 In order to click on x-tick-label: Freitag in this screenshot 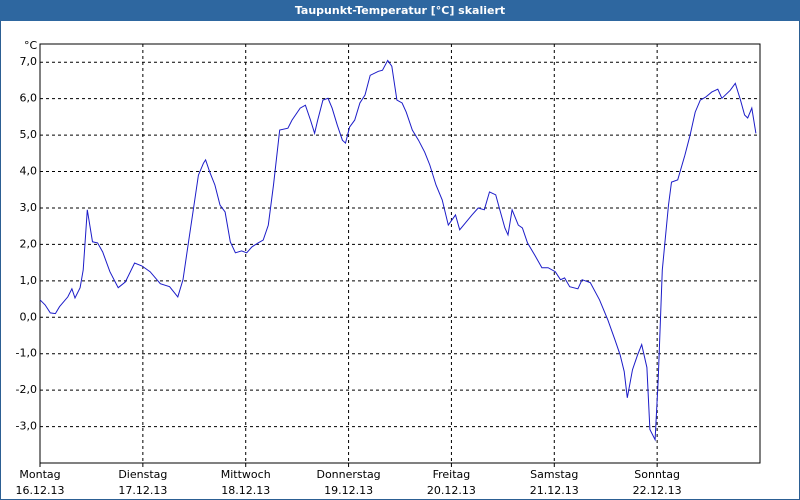, I will do `click(452, 474)`.